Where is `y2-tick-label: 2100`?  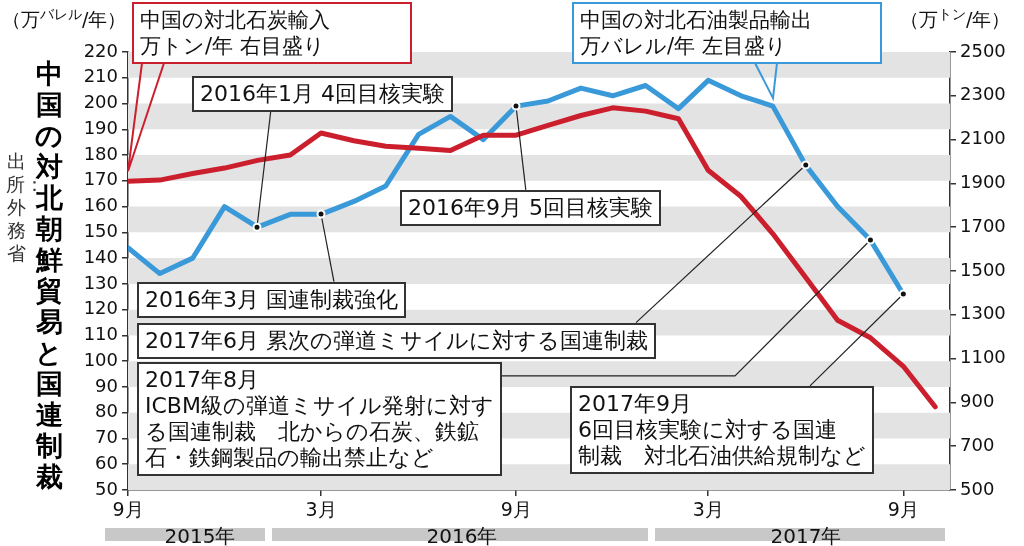
y2-tick-label: 2100 is located at coordinates (983, 138).